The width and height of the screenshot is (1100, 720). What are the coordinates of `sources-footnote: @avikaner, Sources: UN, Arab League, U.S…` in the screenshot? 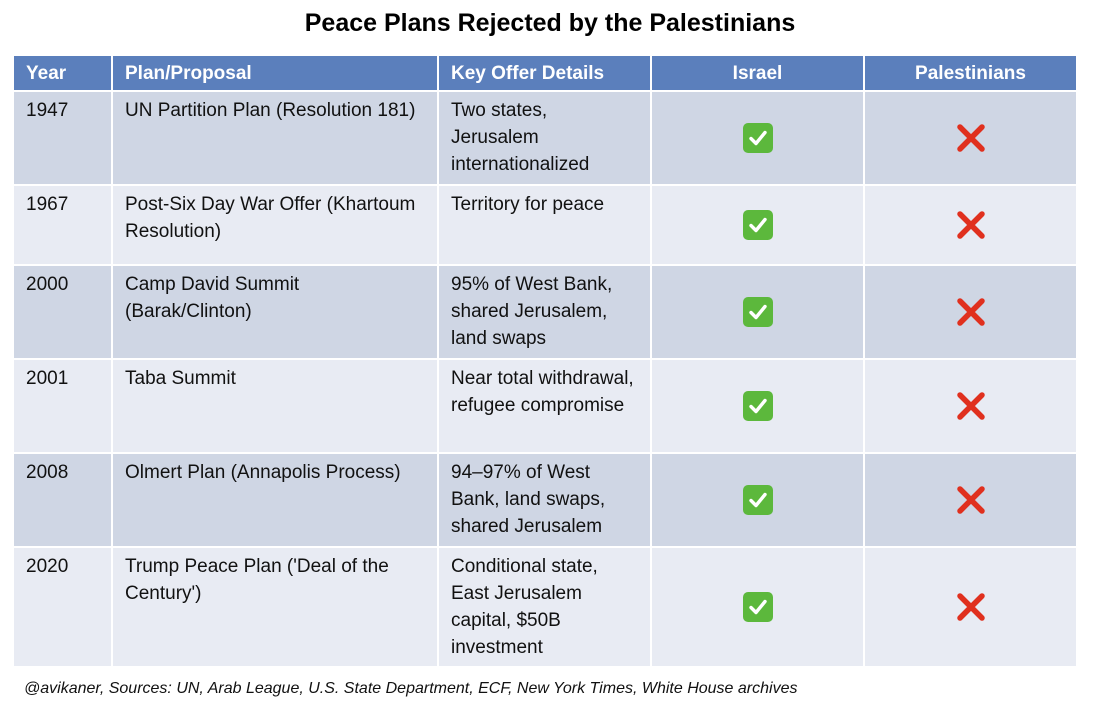 It's located at (411, 688).